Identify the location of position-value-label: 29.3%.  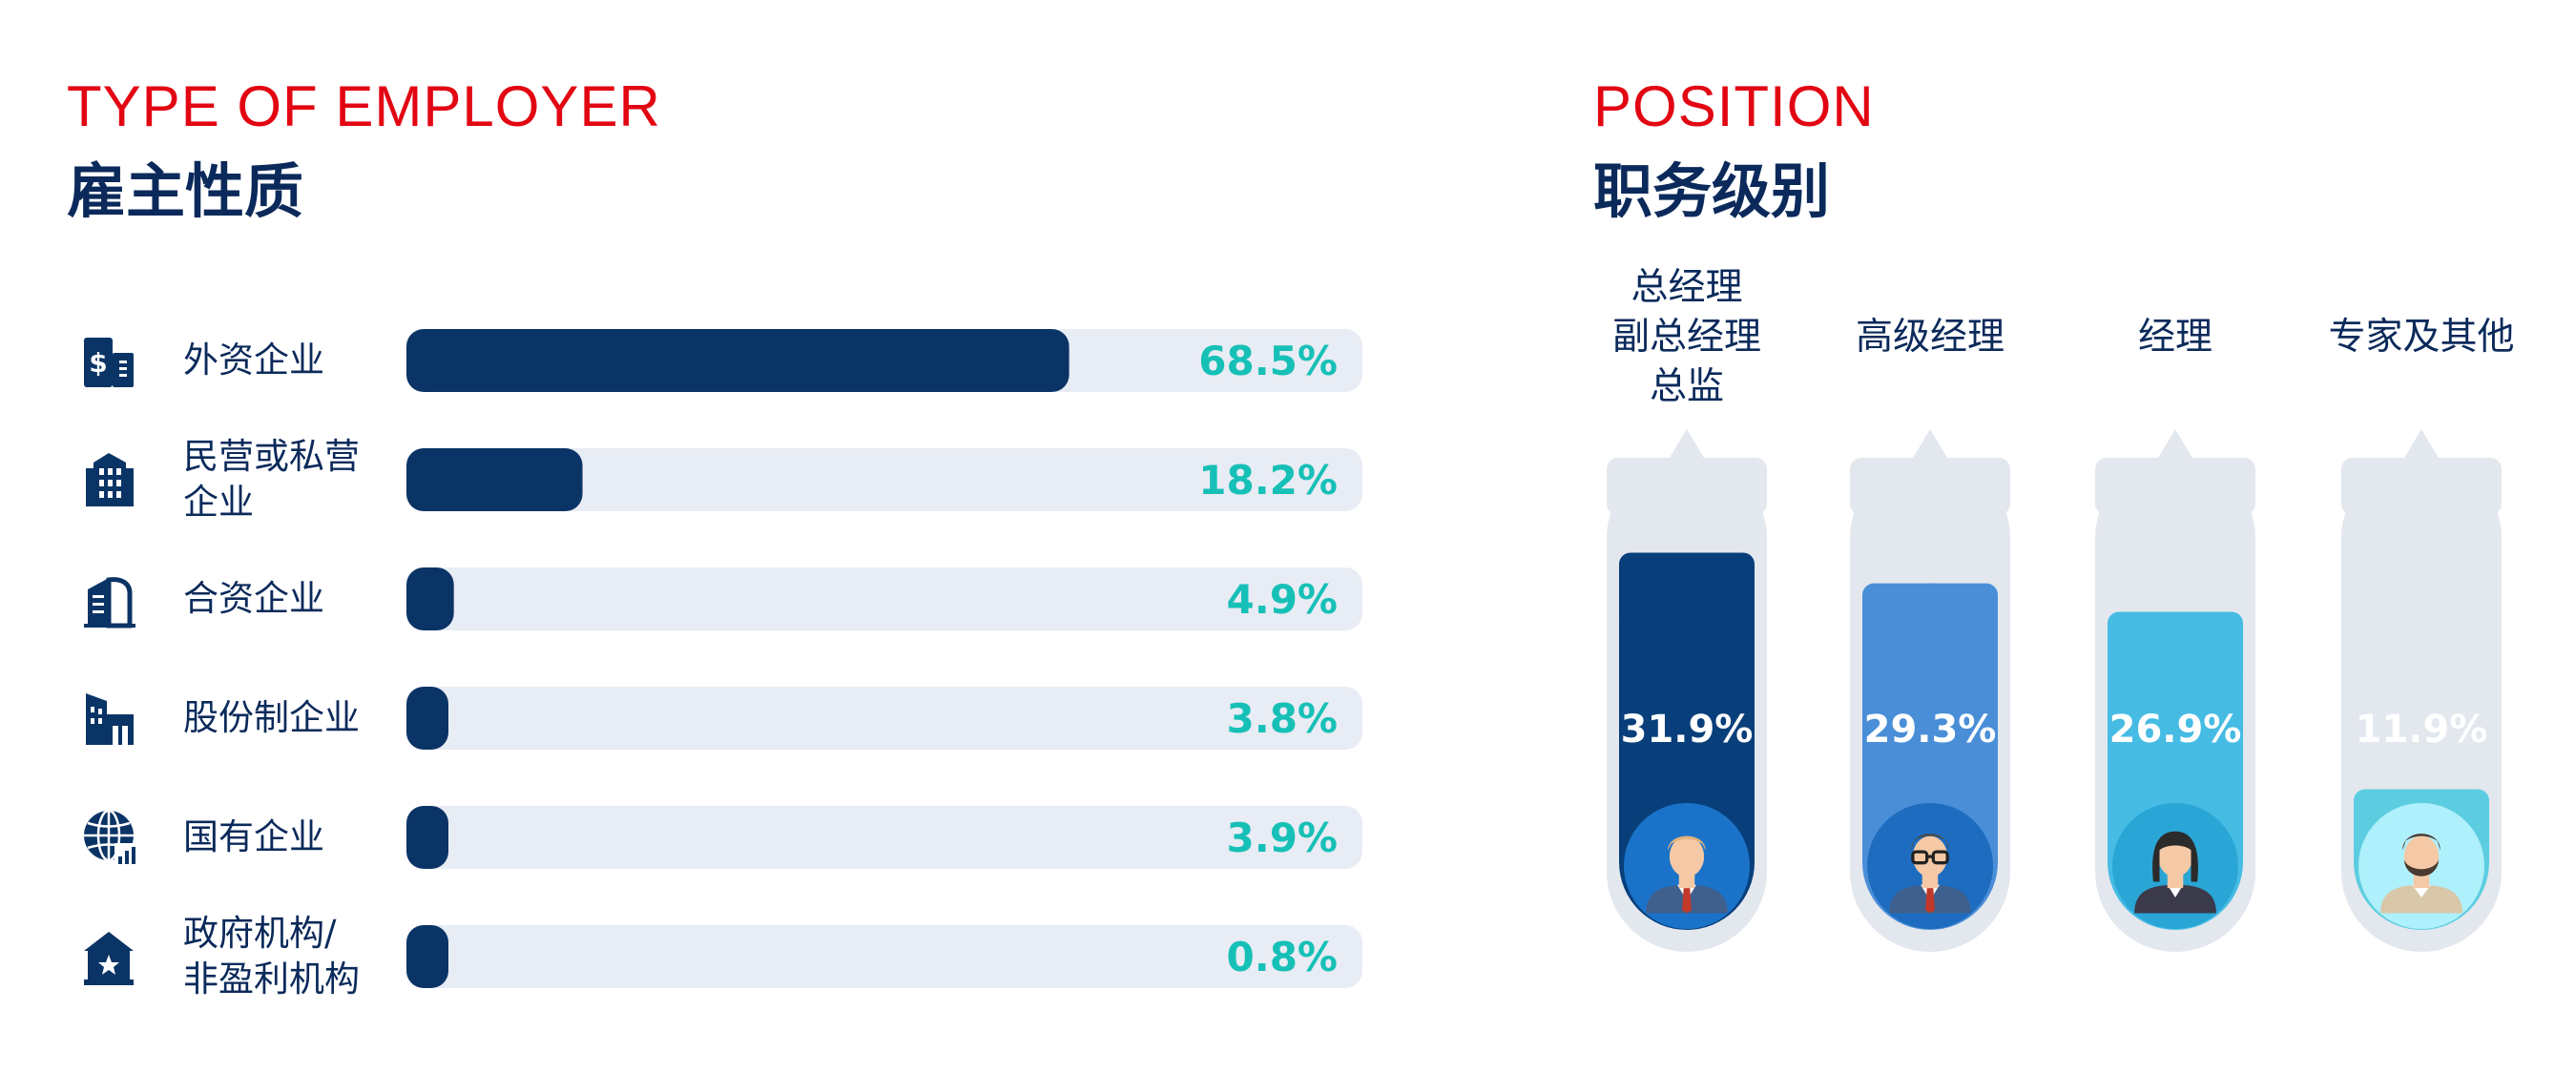
(1930, 730).